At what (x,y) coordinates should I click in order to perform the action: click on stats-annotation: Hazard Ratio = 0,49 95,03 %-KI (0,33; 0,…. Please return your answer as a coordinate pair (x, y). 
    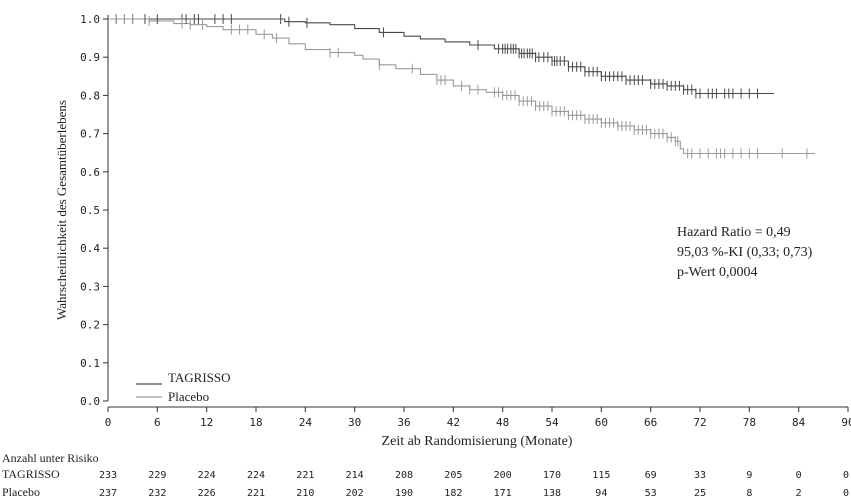
    Looking at the image, I should click on (745, 252).